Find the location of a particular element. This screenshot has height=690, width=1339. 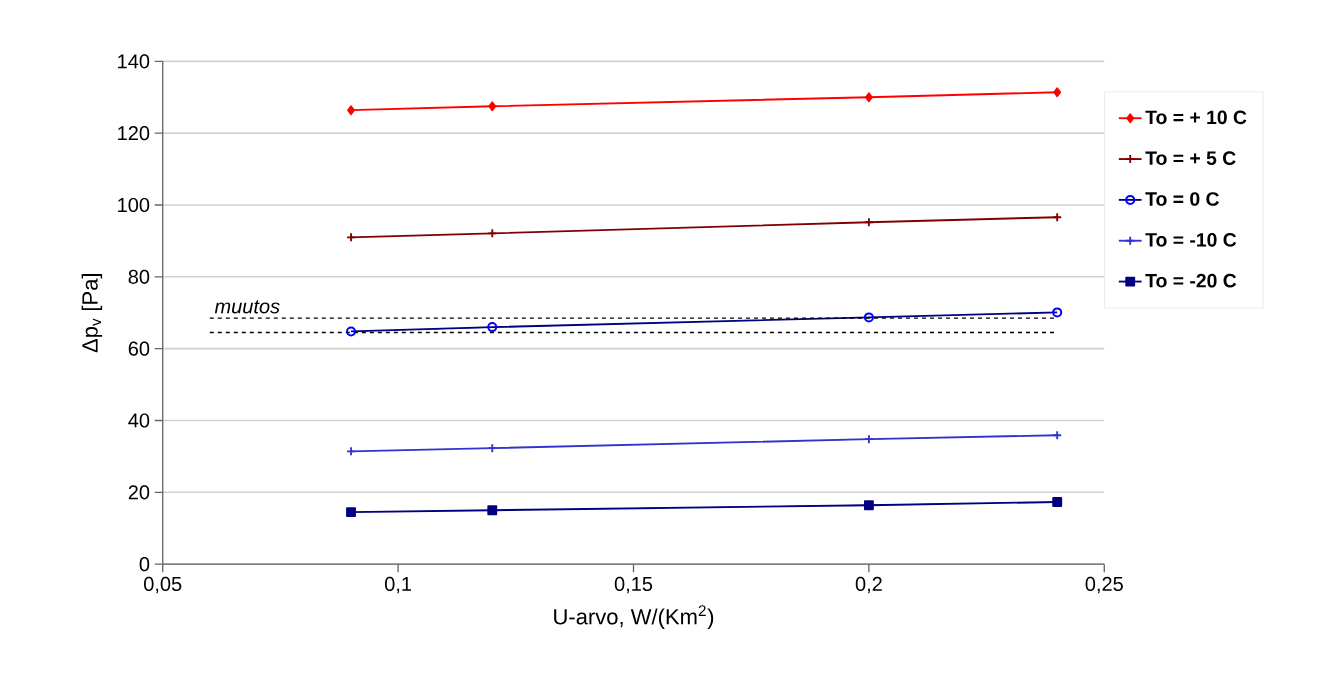

x-tick-label: 0,2 is located at coordinates (868, 585).